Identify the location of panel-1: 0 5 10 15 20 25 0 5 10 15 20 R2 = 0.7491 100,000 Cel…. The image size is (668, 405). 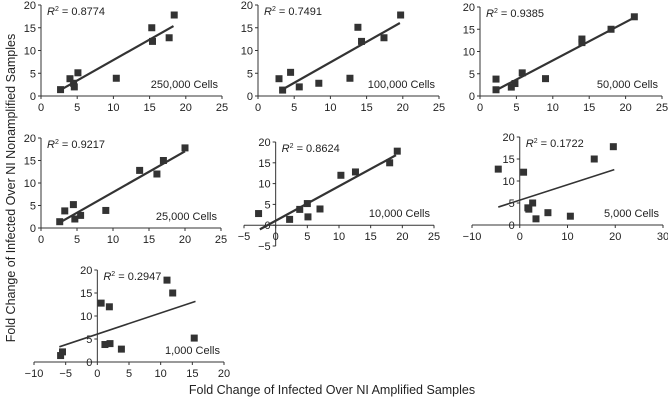
(343, 57).